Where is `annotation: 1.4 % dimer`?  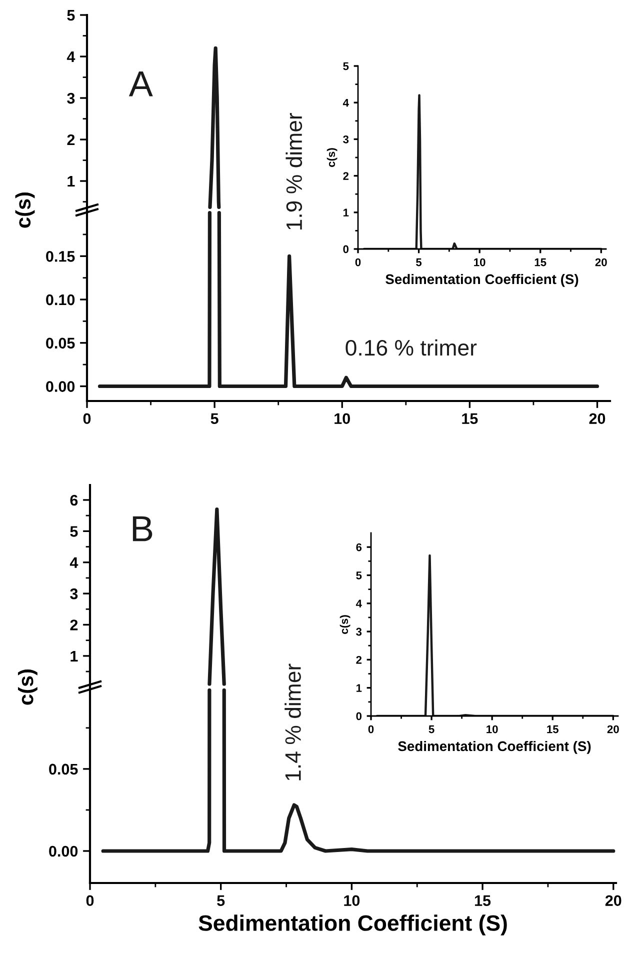
annotation: 1.4 % dimer is located at coordinates (292, 722).